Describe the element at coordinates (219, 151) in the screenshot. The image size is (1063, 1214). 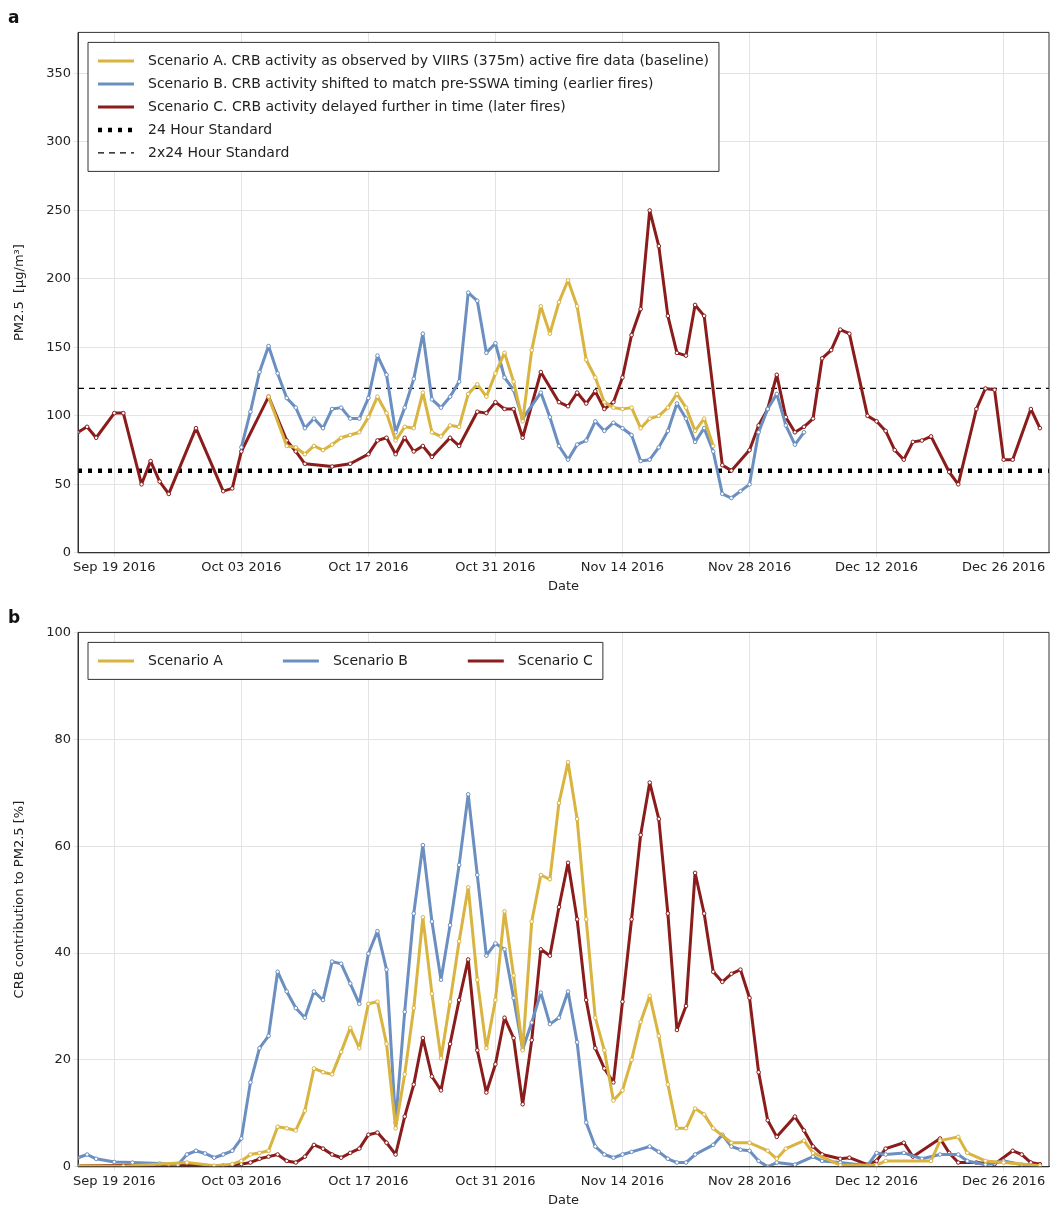
I see `legend-label: 2x24 Hour Standard` at that location.